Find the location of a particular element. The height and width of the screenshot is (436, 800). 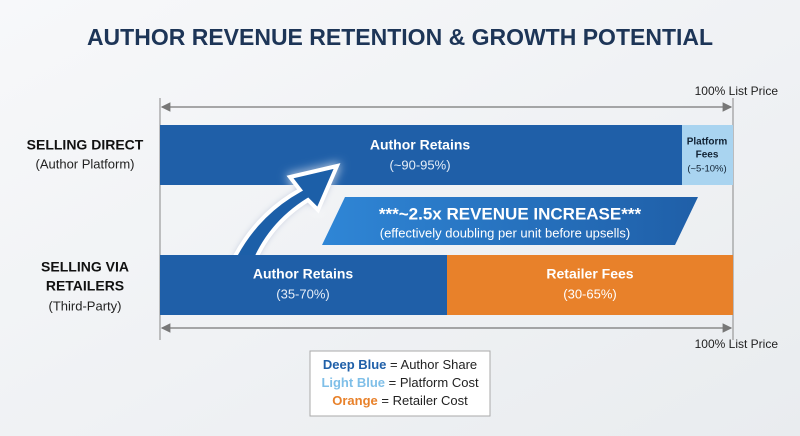

row-label: SELLING VIA is located at coordinates (85, 267).